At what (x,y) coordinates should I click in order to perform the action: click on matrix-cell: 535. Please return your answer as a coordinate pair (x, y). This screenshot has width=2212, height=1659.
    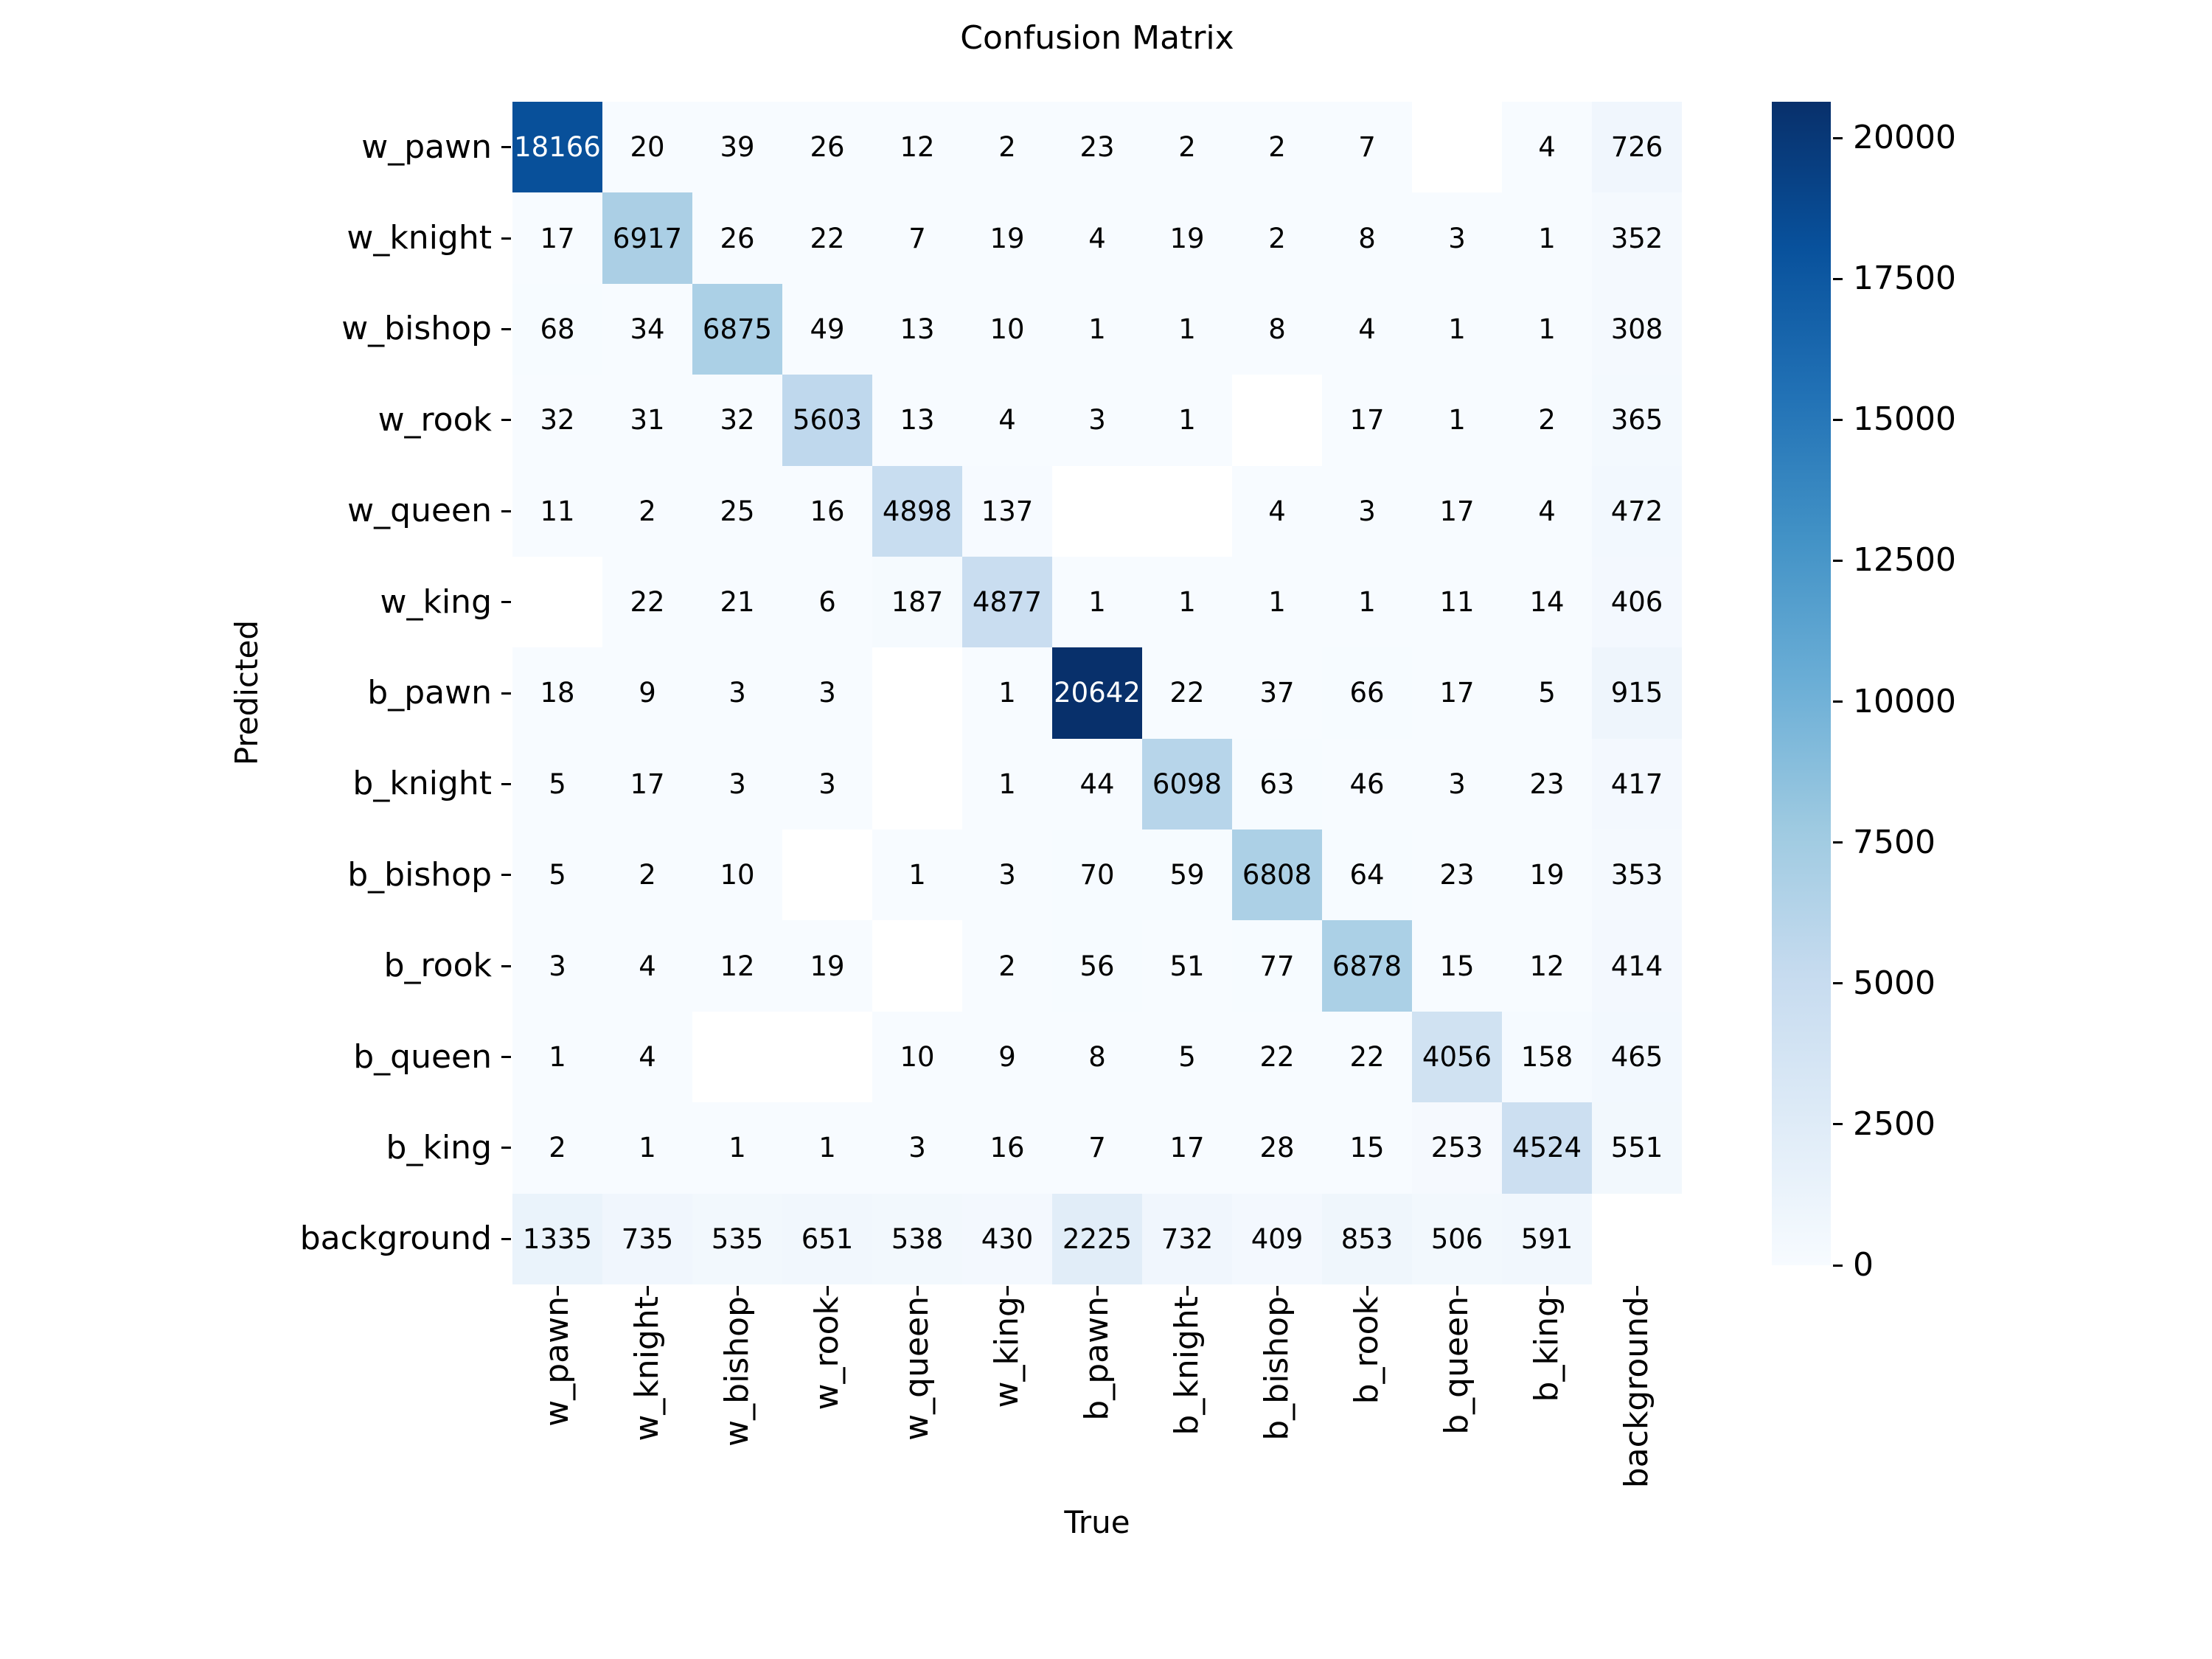
    Looking at the image, I should click on (737, 1238).